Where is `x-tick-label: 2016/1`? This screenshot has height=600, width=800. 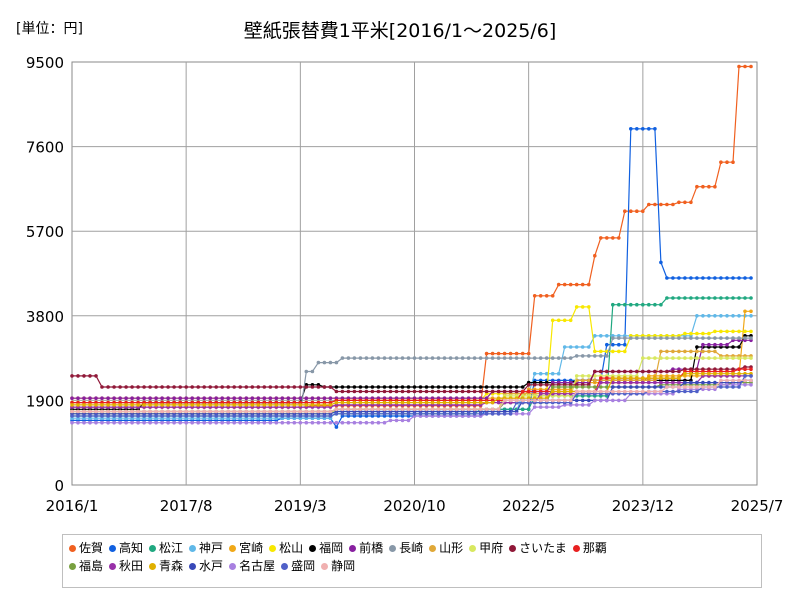
x-tick-label: 2016/1 is located at coordinates (72, 506).